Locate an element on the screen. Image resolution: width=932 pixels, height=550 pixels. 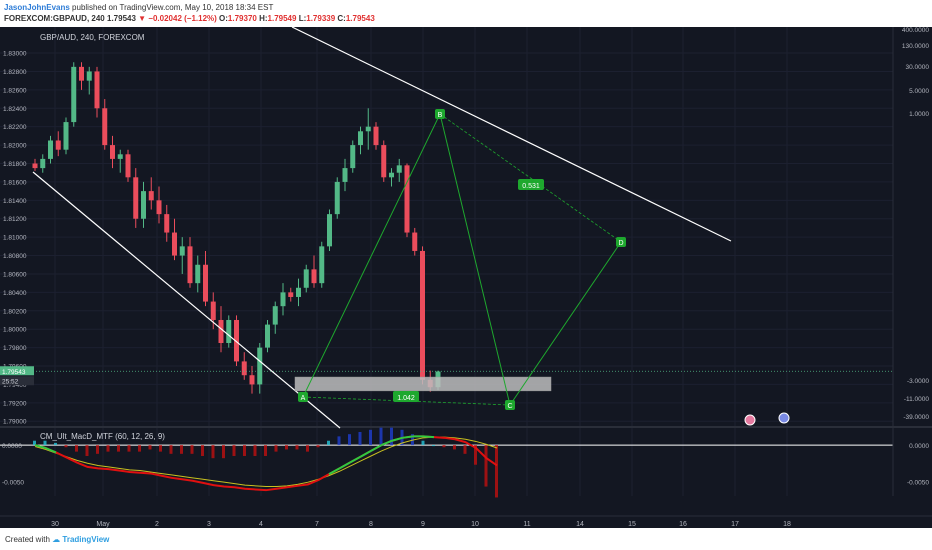
pattern-point-b is located at coordinates (440, 114).